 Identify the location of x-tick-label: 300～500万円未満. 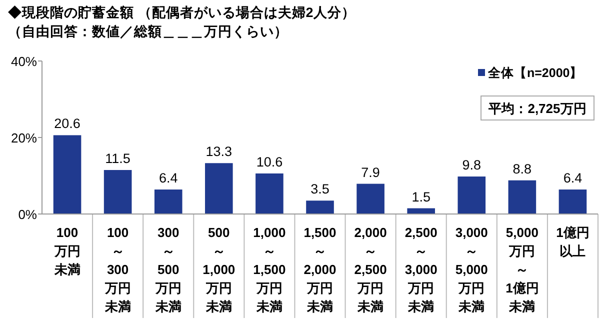
(168, 269).